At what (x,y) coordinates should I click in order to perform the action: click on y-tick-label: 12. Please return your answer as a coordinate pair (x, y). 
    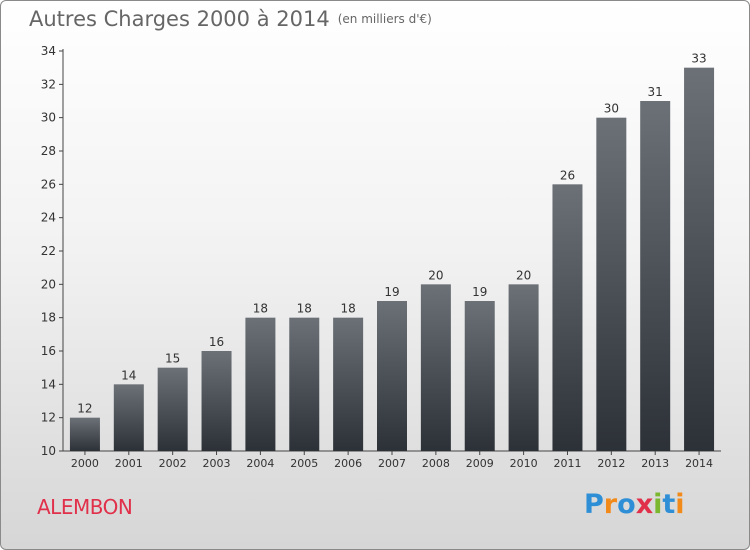
    Looking at the image, I should click on (48, 418).